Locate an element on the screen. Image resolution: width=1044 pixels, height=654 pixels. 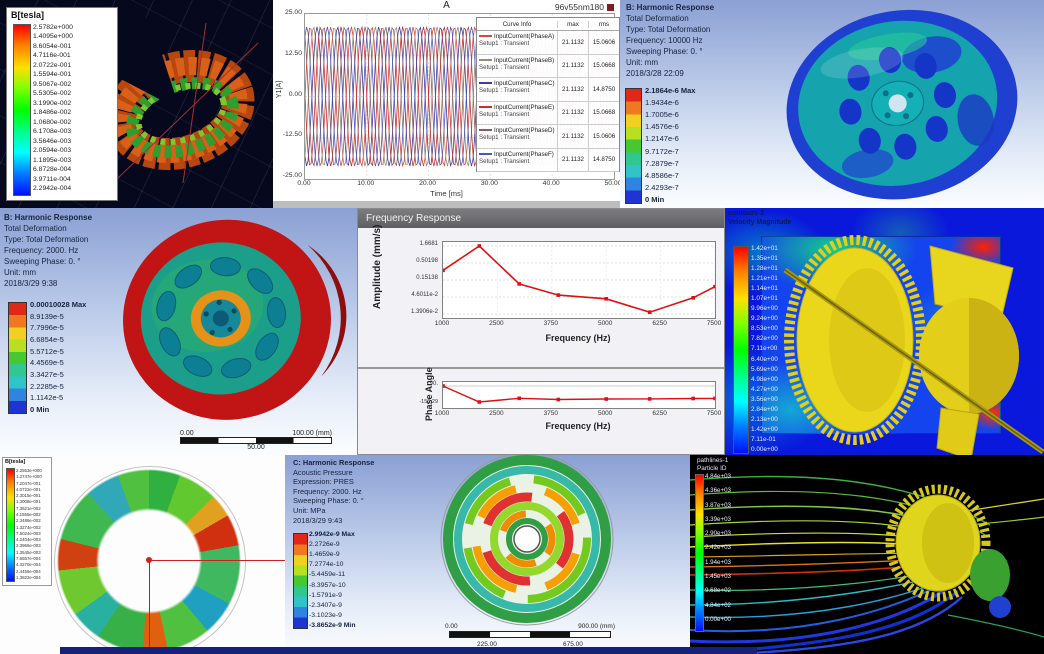
colorbar-value: 7.3521e-002 is located at coordinates (28, 508).